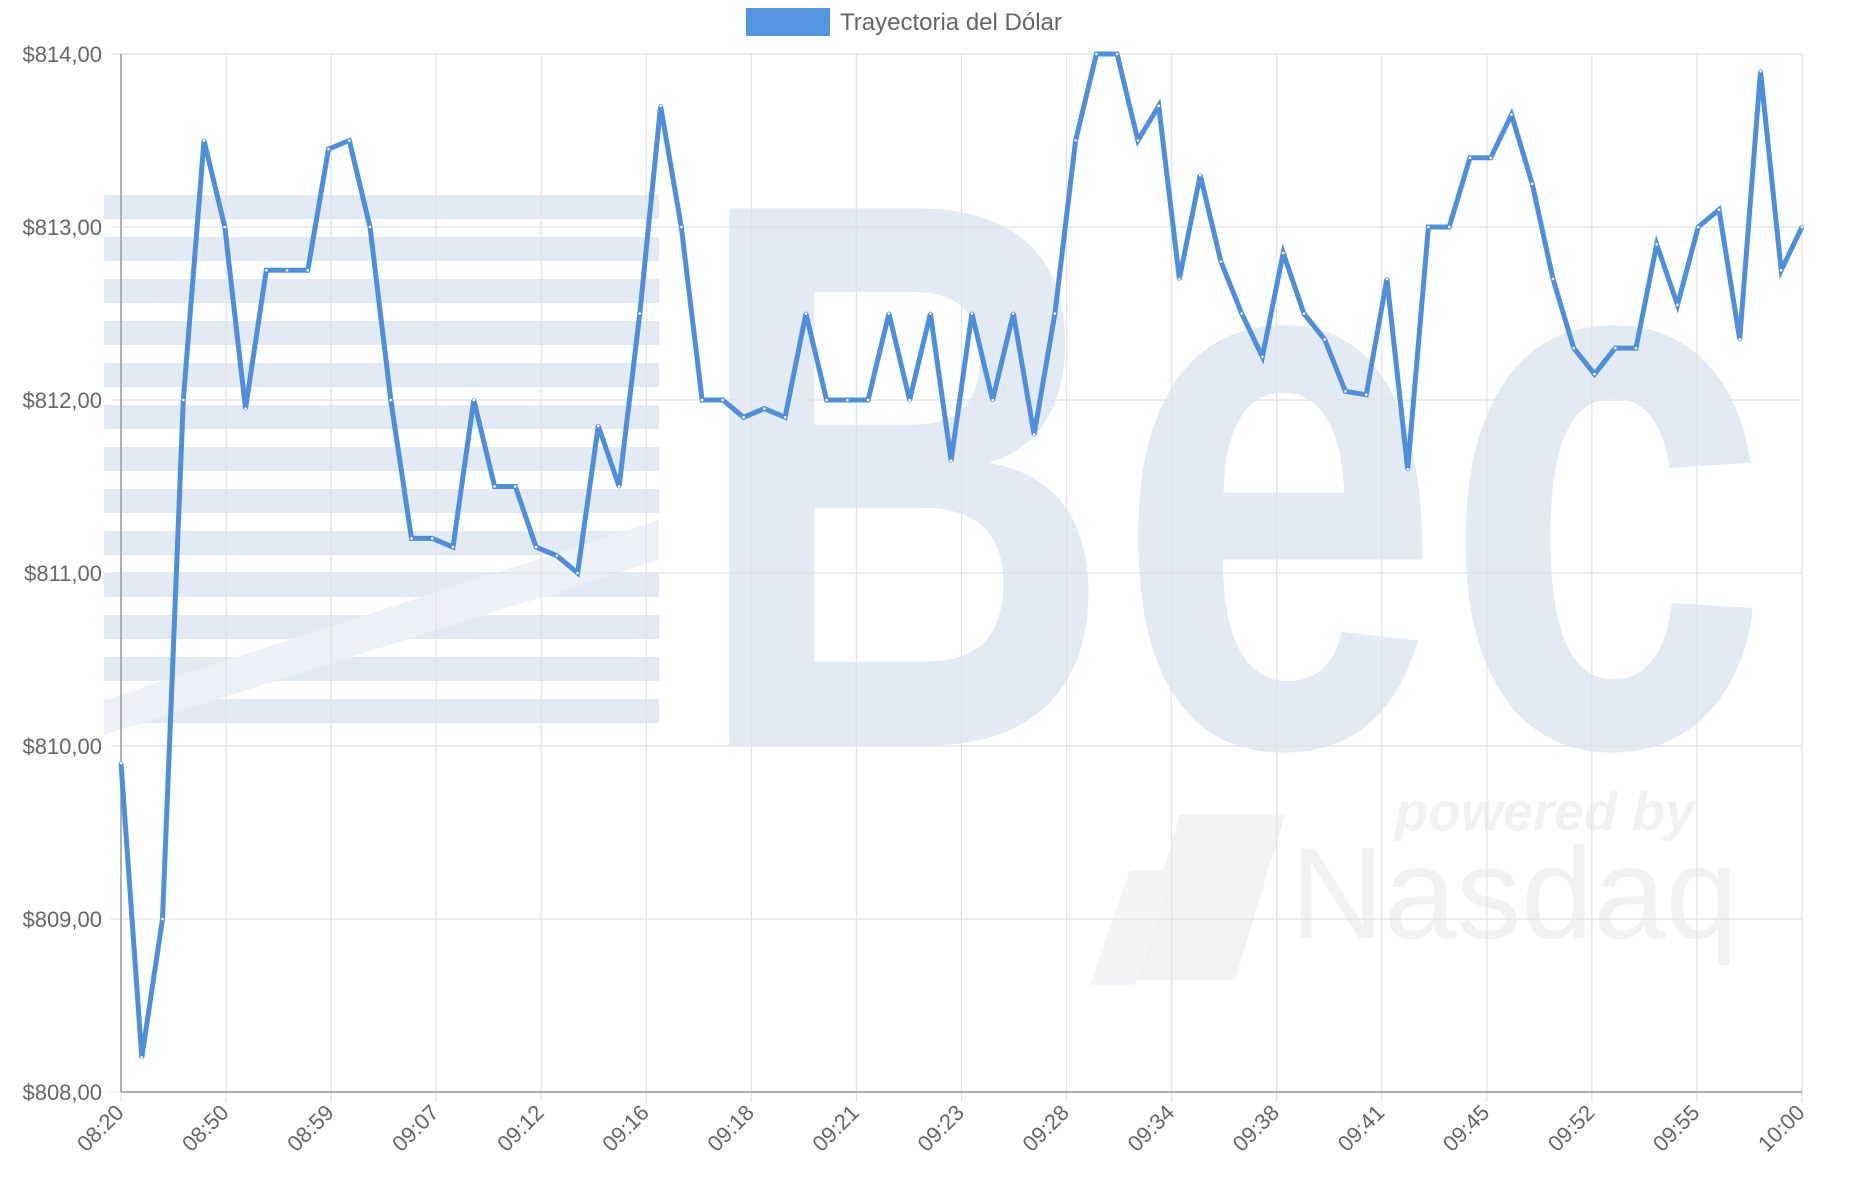 This screenshot has width=1852, height=1182. I want to click on x-tick-label: 09:21, so click(835, 1128).